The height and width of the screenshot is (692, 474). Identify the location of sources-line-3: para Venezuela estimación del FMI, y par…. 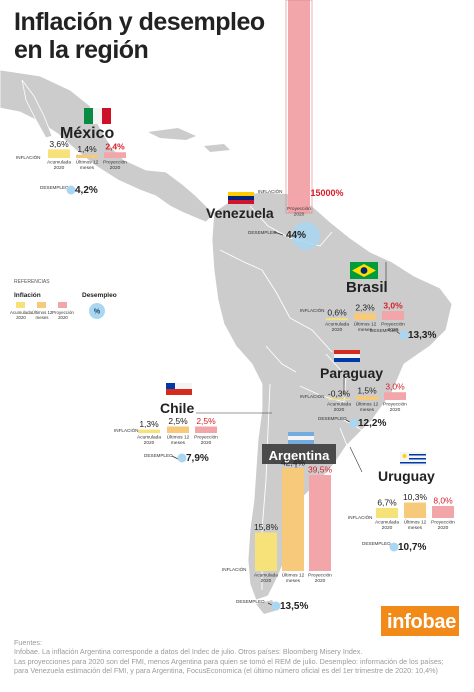
(226, 671).